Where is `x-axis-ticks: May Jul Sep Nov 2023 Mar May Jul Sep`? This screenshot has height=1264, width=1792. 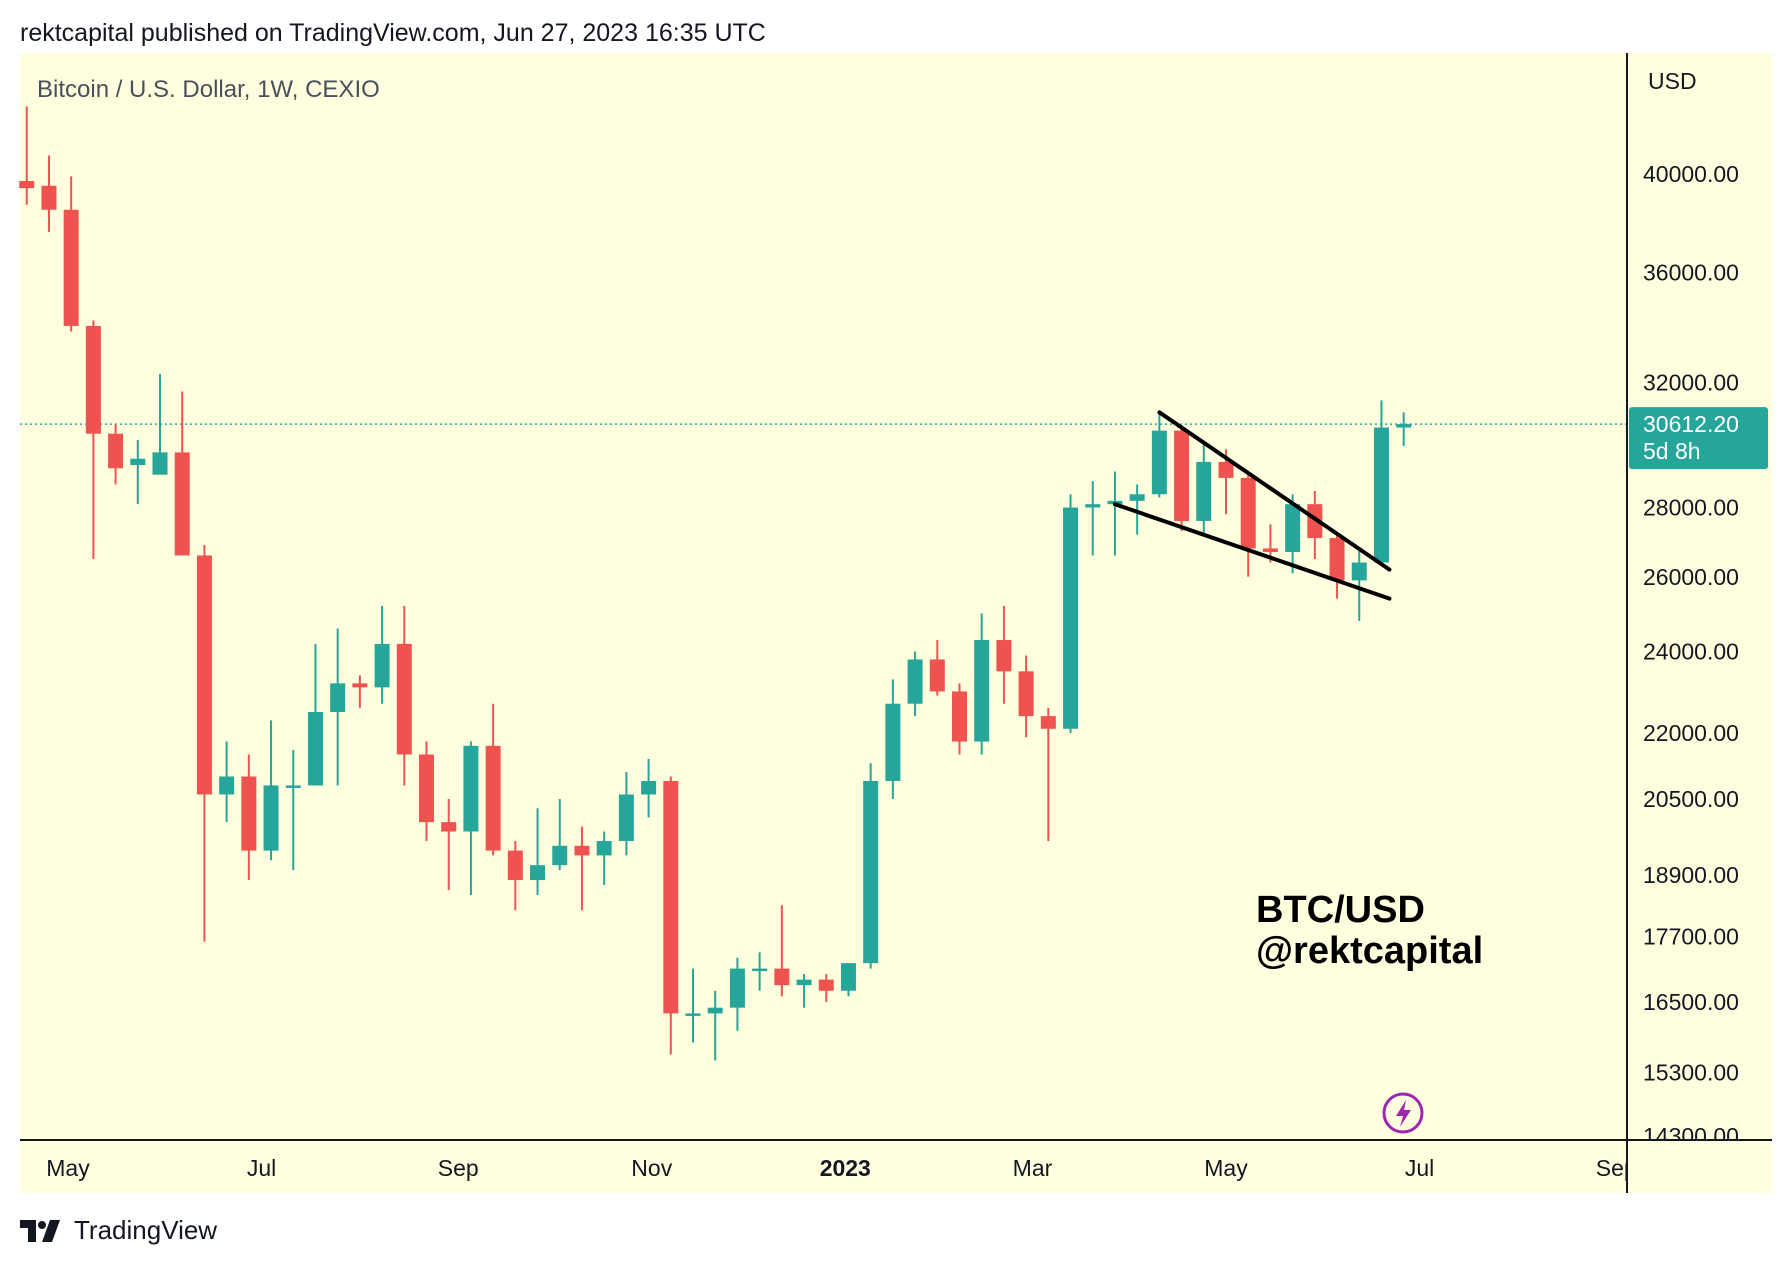 x-axis-ticks: May Jul Sep Nov 2023 Mar May Jul Sep is located at coordinates (841, 1168).